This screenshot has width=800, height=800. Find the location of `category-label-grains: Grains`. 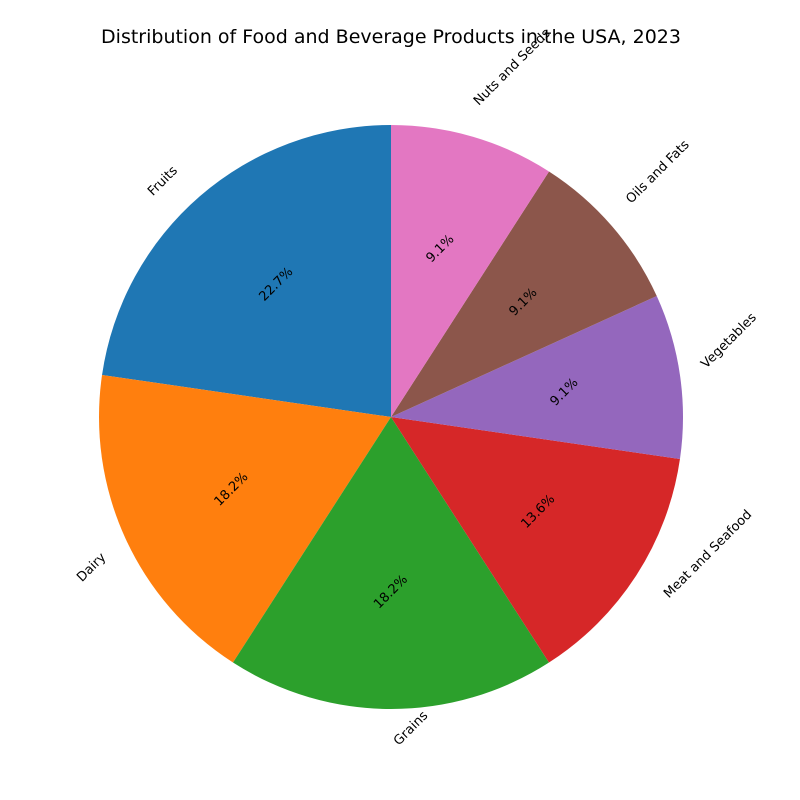

category-label-grains: Grains is located at coordinates (411, 728).